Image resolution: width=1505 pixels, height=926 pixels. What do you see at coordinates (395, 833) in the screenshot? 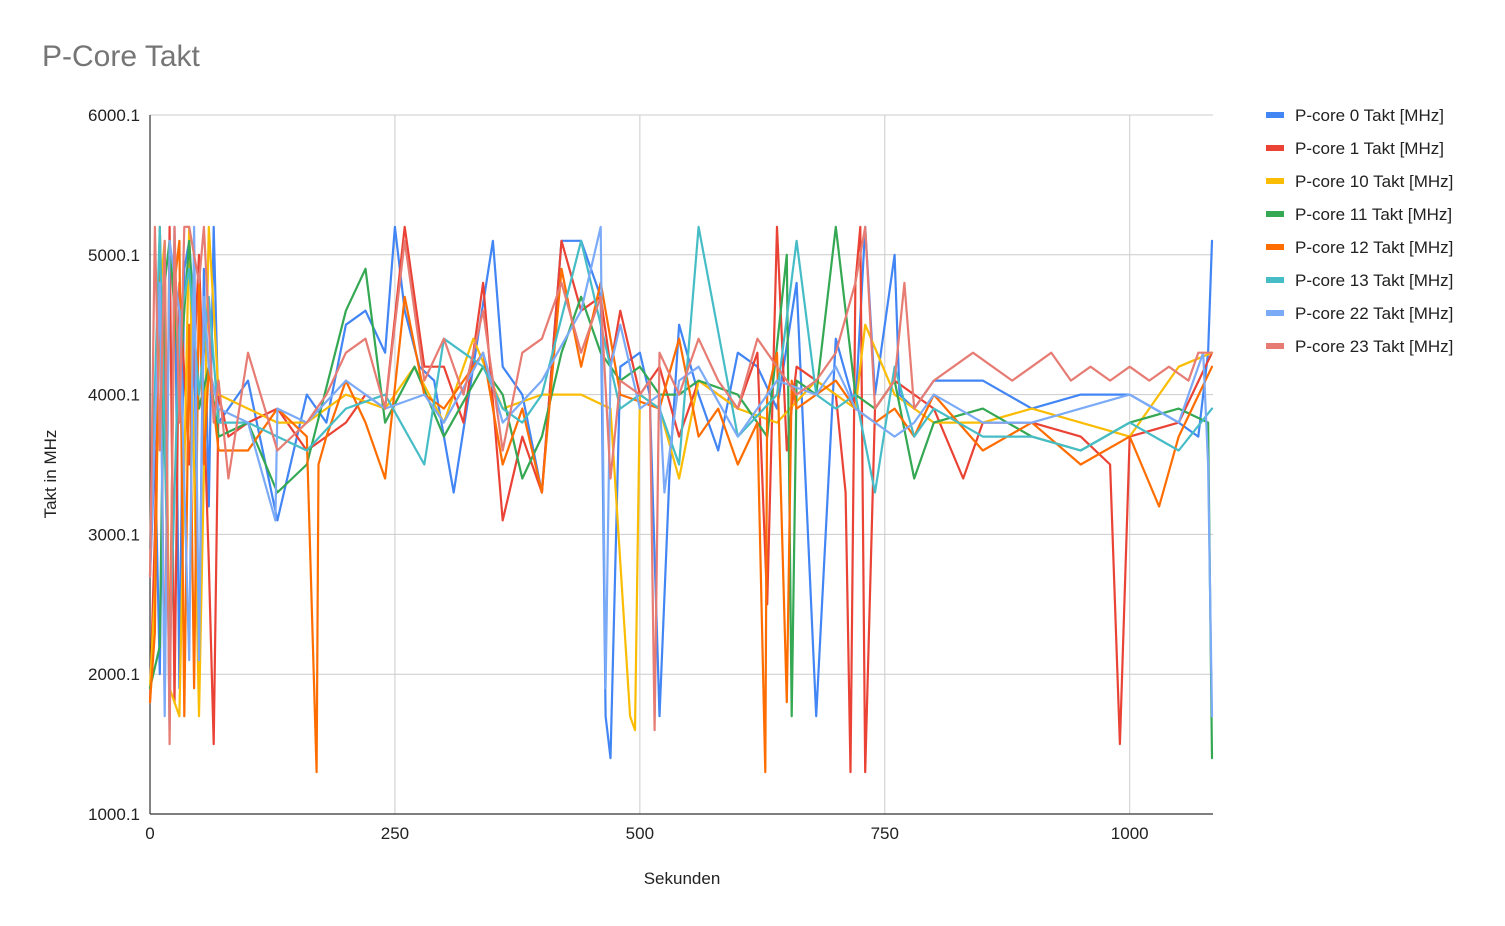
I see `x-tick-label: 250` at bounding box center [395, 833].